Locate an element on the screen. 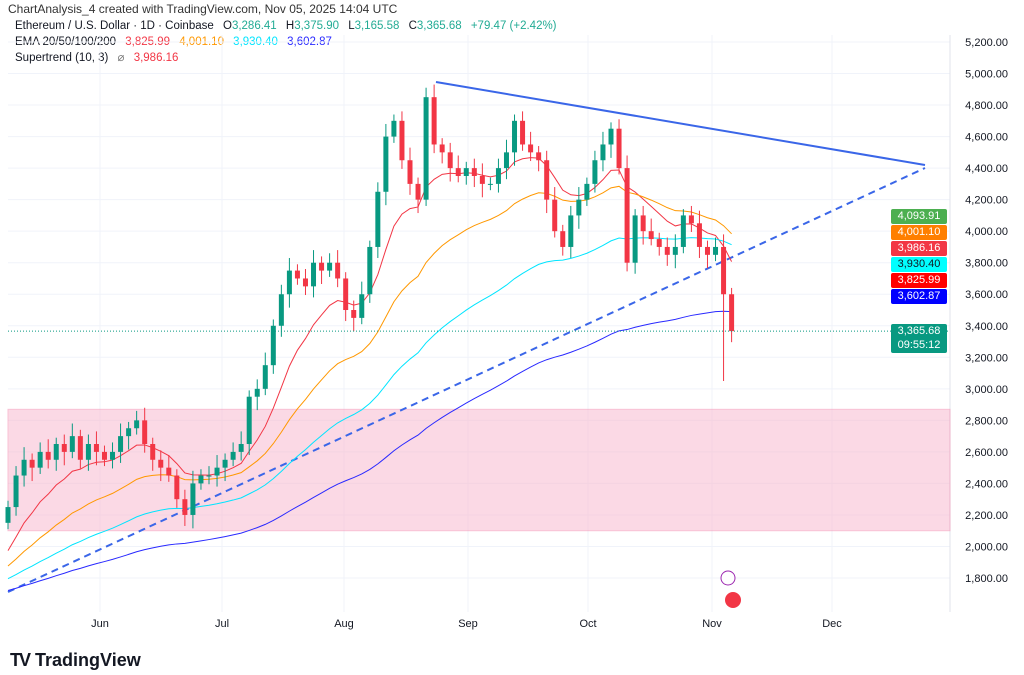 The image size is (1024, 675). high-label: H is located at coordinates (290, 26).